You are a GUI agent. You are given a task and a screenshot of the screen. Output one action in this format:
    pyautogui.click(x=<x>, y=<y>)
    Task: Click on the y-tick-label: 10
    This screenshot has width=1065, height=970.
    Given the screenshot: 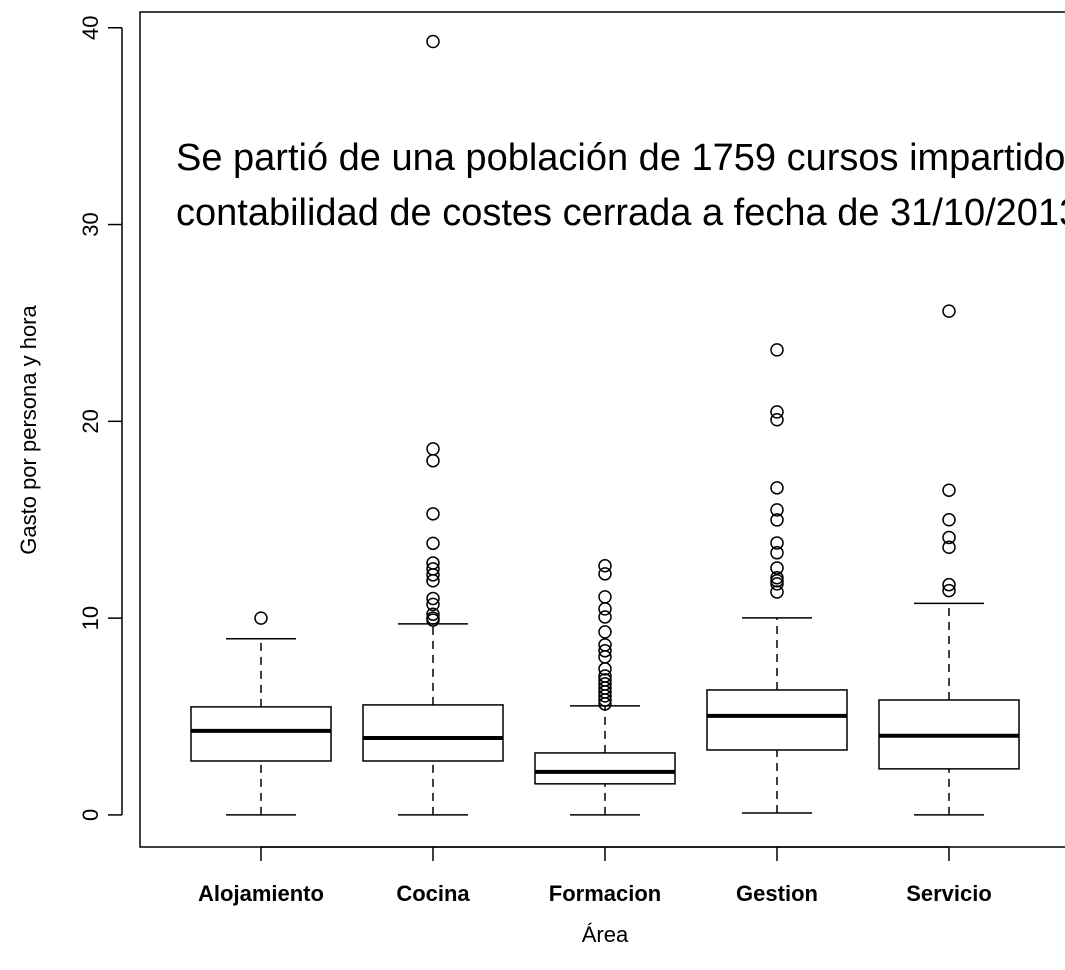 What is the action you would take?
    pyautogui.click(x=90, y=618)
    